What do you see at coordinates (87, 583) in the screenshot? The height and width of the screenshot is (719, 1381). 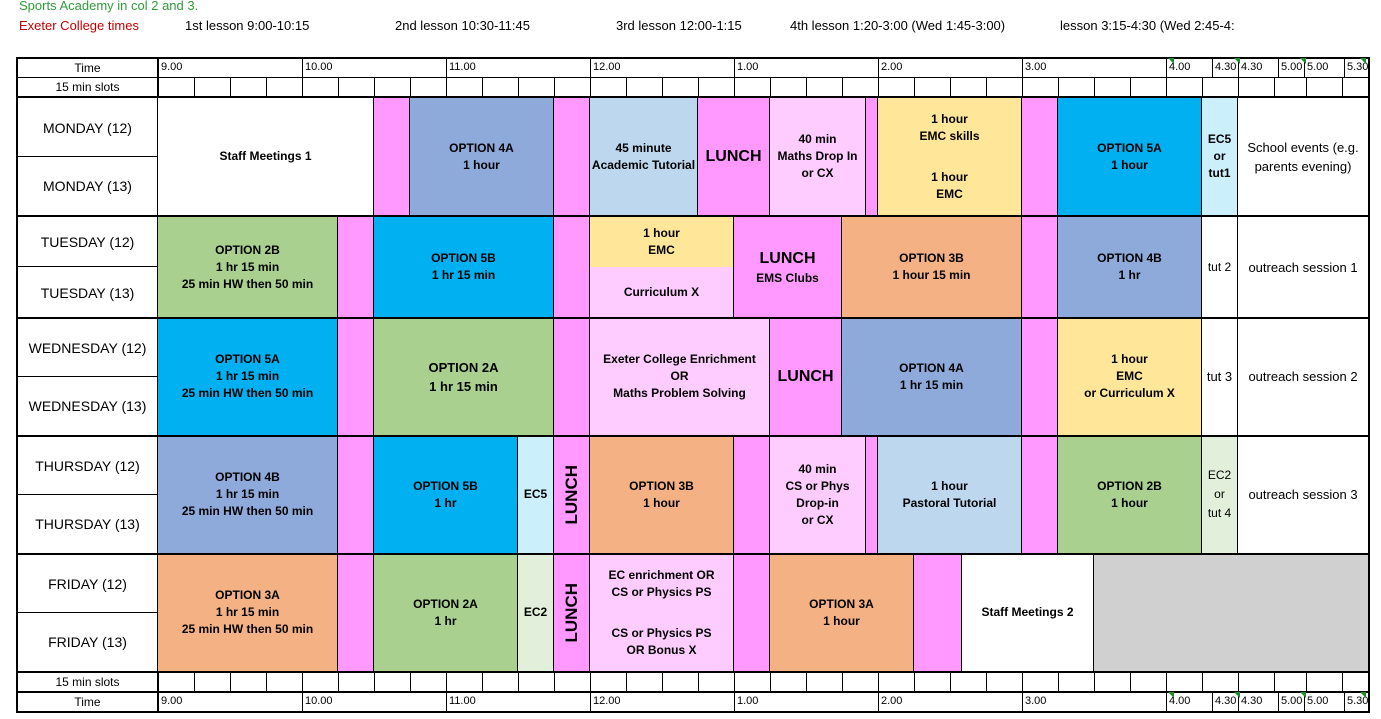 I see `day-label-friday-12: FRIDAY (12)` at bounding box center [87, 583].